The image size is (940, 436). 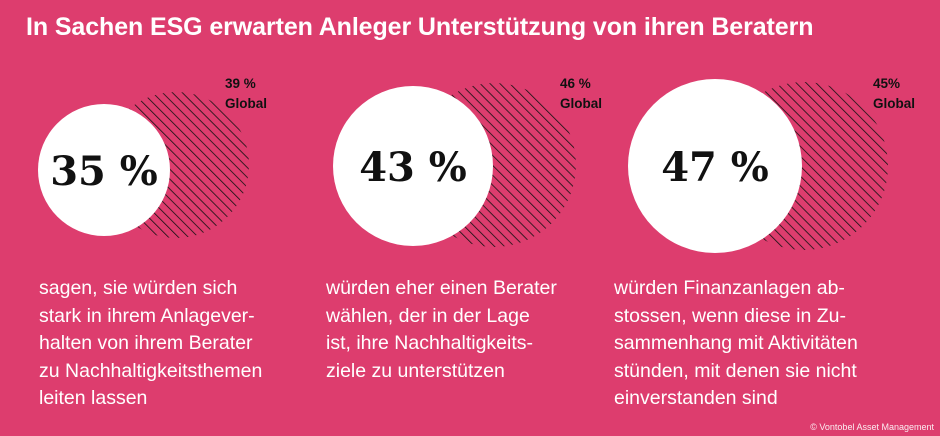 What do you see at coordinates (581, 94) in the screenshot?
I see `global-label-2: 46 % Global` at bounding box center [581, 94].